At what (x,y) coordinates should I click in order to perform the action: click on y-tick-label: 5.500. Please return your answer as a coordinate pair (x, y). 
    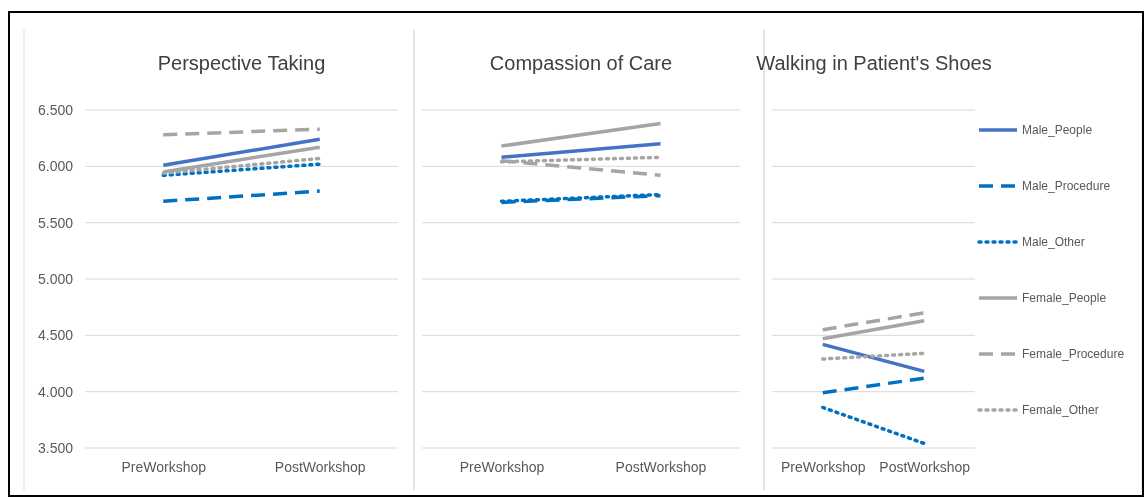
    Looking at the image, I should click on (55, 222).